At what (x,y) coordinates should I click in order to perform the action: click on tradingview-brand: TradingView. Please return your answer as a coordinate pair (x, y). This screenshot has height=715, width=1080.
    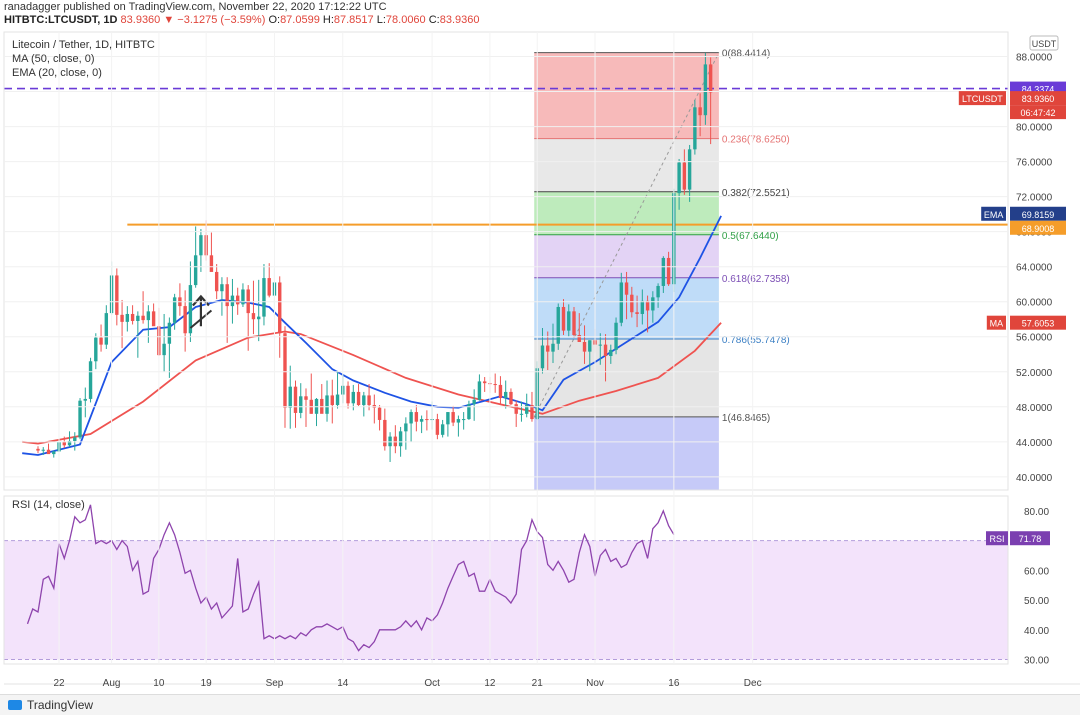
    Looking at the image, I should click on (50, 705).